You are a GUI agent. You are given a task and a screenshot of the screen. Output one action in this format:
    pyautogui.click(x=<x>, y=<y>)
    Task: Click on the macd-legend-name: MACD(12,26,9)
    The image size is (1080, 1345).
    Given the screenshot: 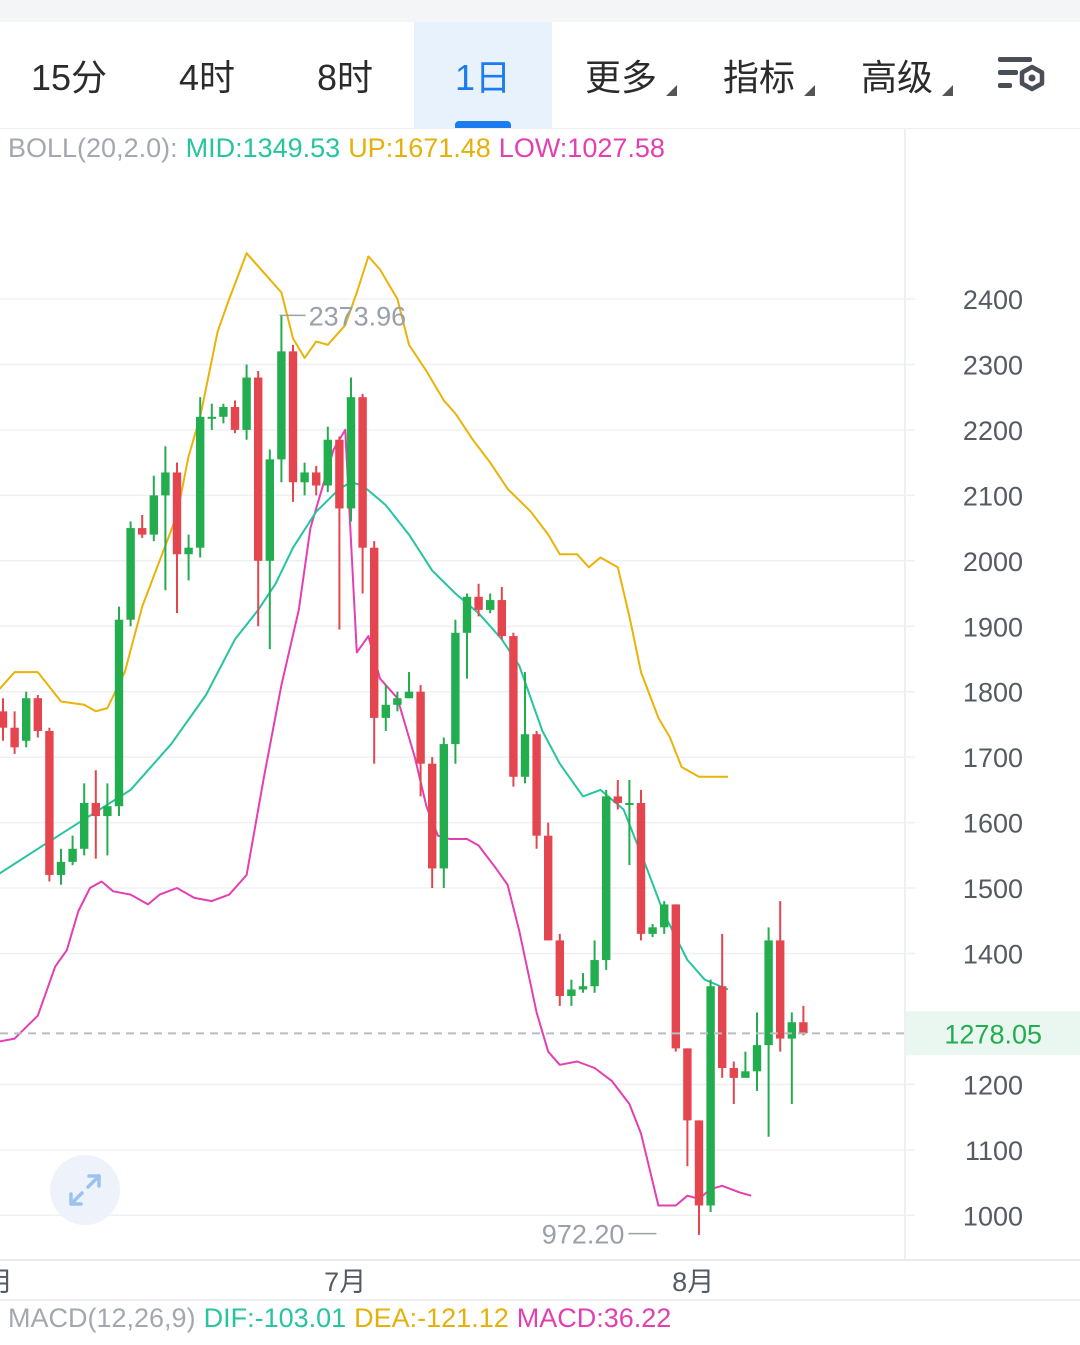 What is the action you would take?
    pyautogui.click(x=102, y=1318)
    